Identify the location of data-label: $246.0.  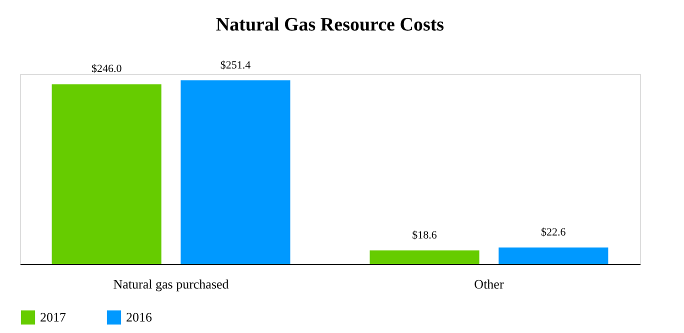
(106, 69).